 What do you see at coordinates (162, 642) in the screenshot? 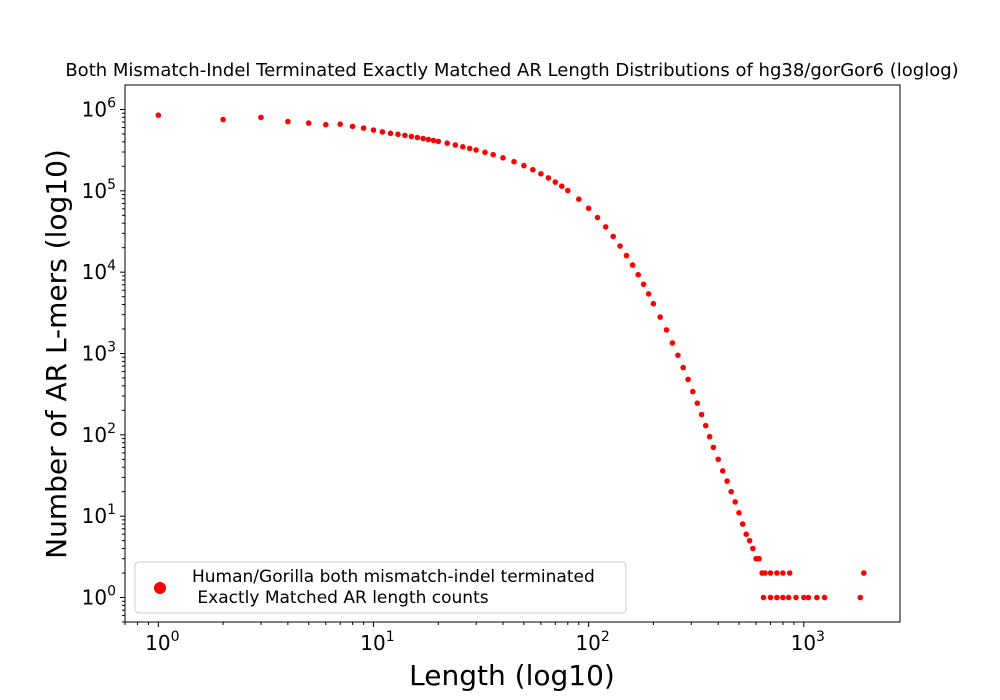
I see `x-tick-label: 10⁰` at bounding box center [162, 642].